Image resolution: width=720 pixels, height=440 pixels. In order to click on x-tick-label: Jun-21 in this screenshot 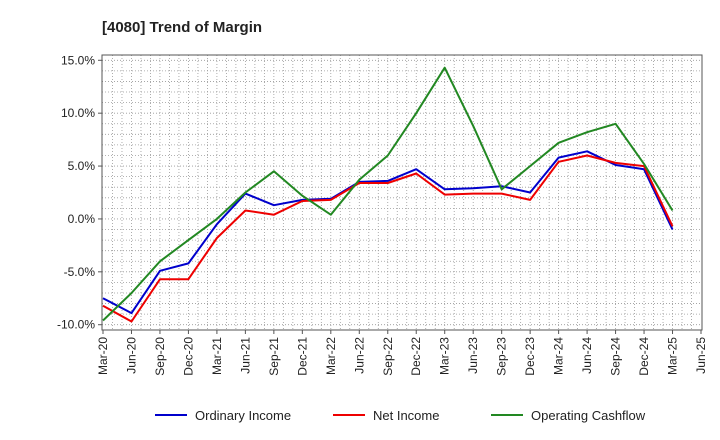, I will do `click(245, 355)`.